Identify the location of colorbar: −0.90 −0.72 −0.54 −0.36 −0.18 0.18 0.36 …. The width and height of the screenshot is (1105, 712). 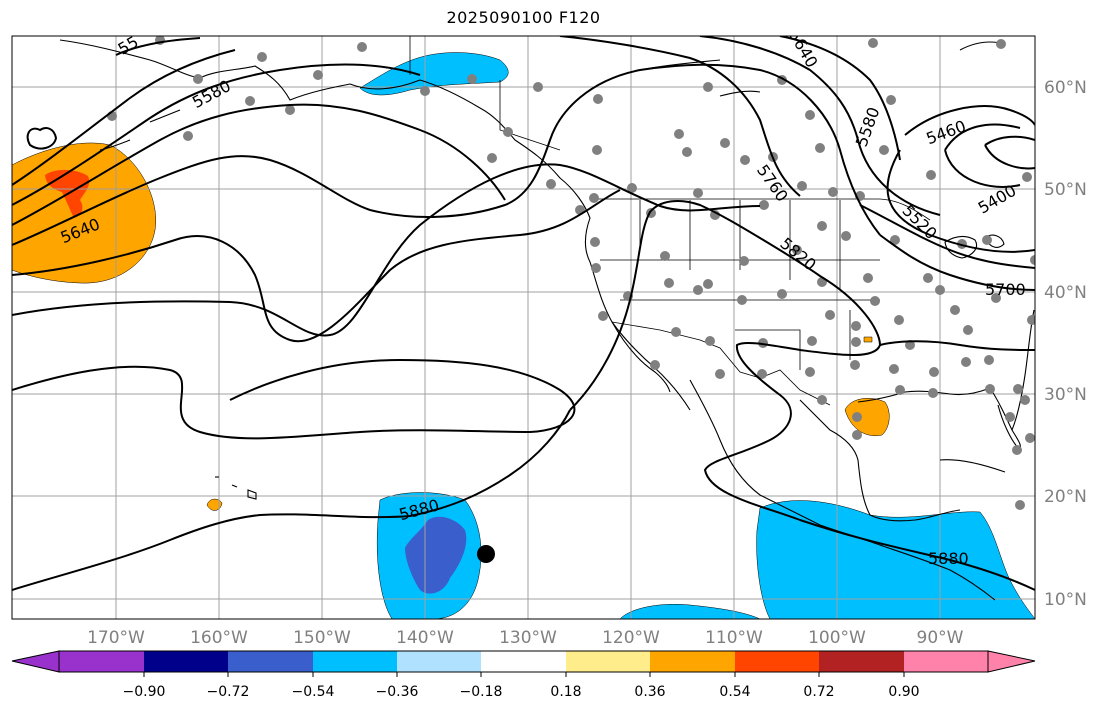
(523, 675).